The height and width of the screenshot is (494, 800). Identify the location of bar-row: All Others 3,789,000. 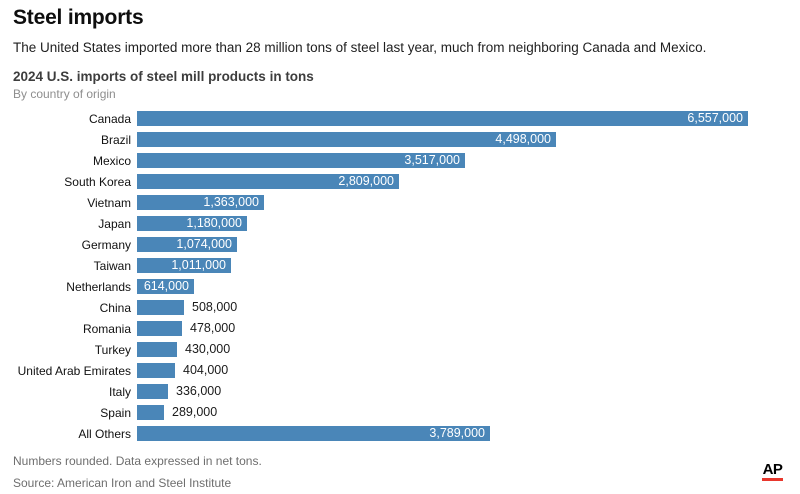
(399, 433).